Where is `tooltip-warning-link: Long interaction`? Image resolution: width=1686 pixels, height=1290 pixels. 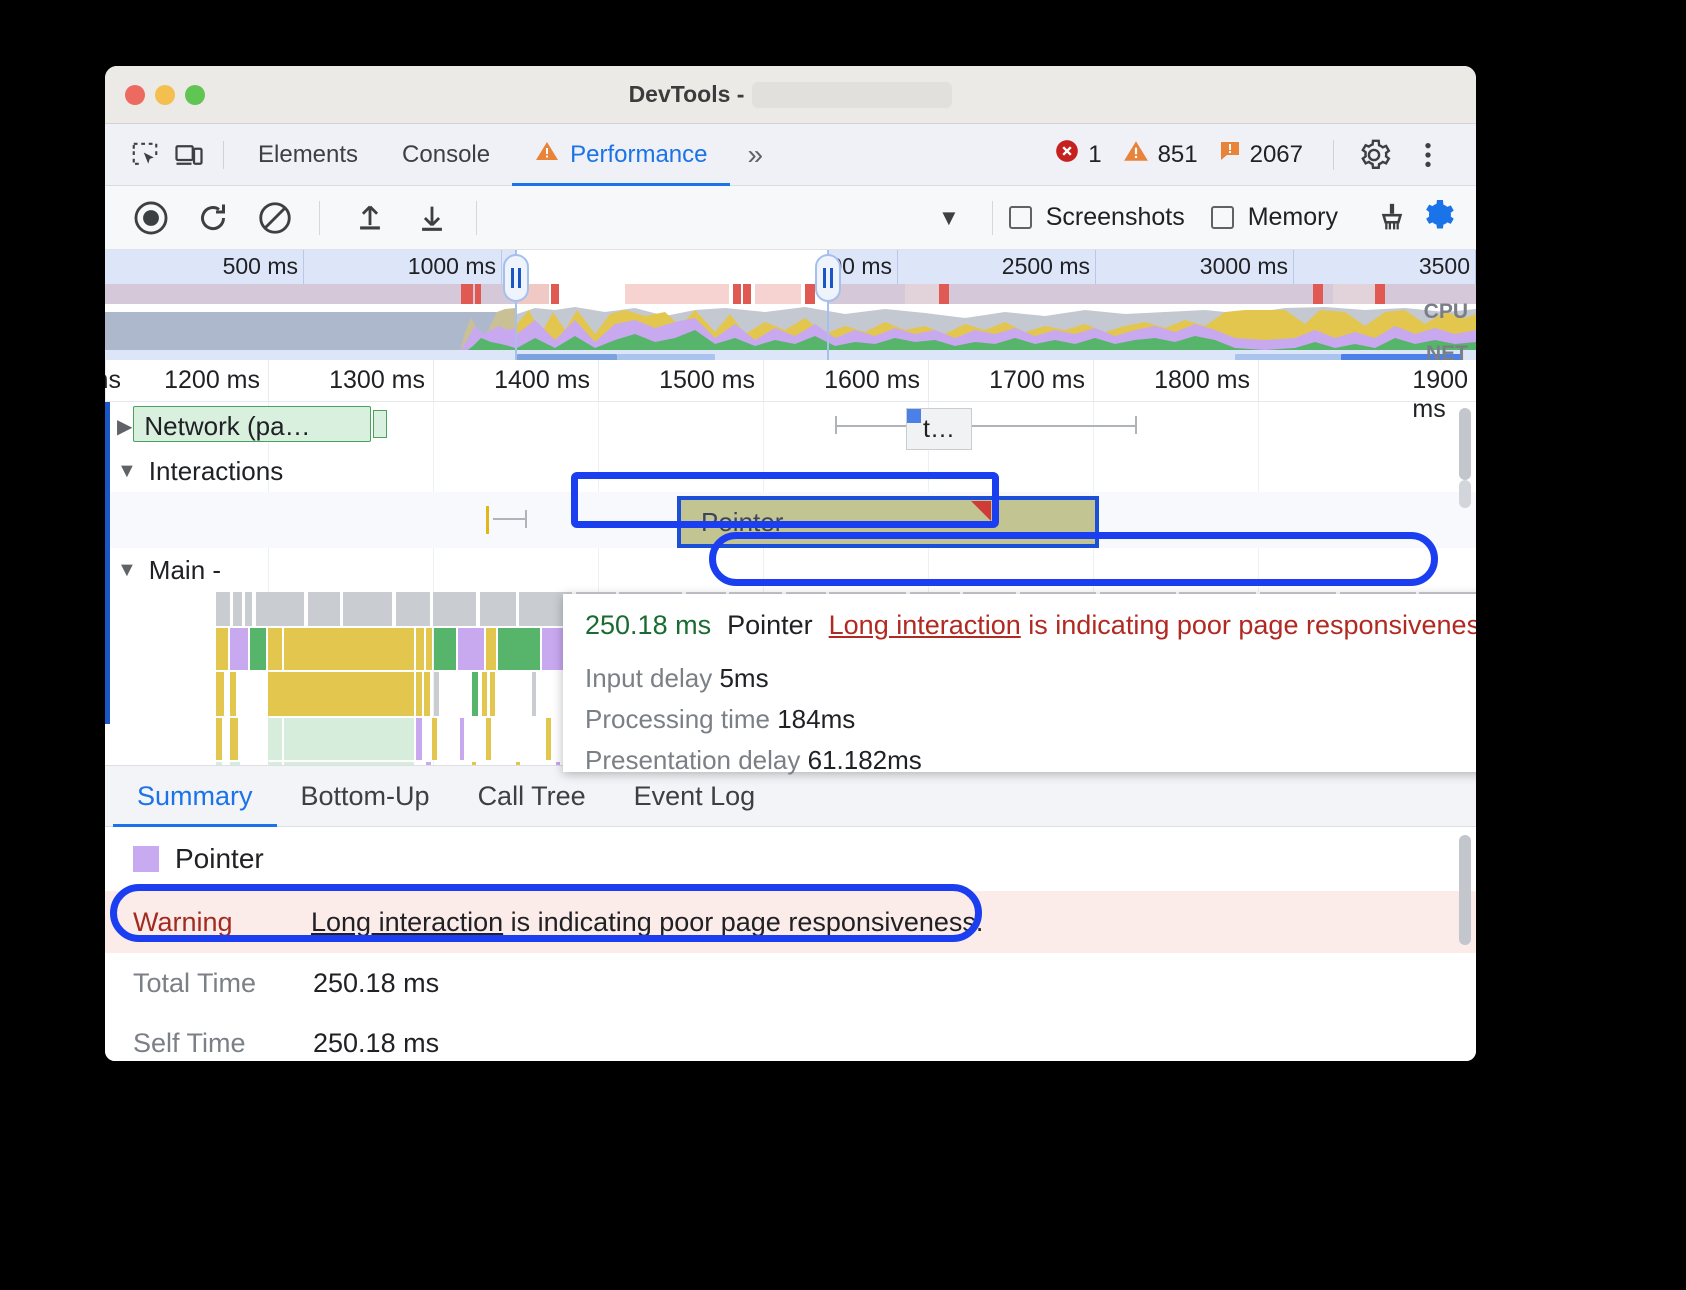
tooltip-warning-link: Long interaction is located at coordinates (924, 625).